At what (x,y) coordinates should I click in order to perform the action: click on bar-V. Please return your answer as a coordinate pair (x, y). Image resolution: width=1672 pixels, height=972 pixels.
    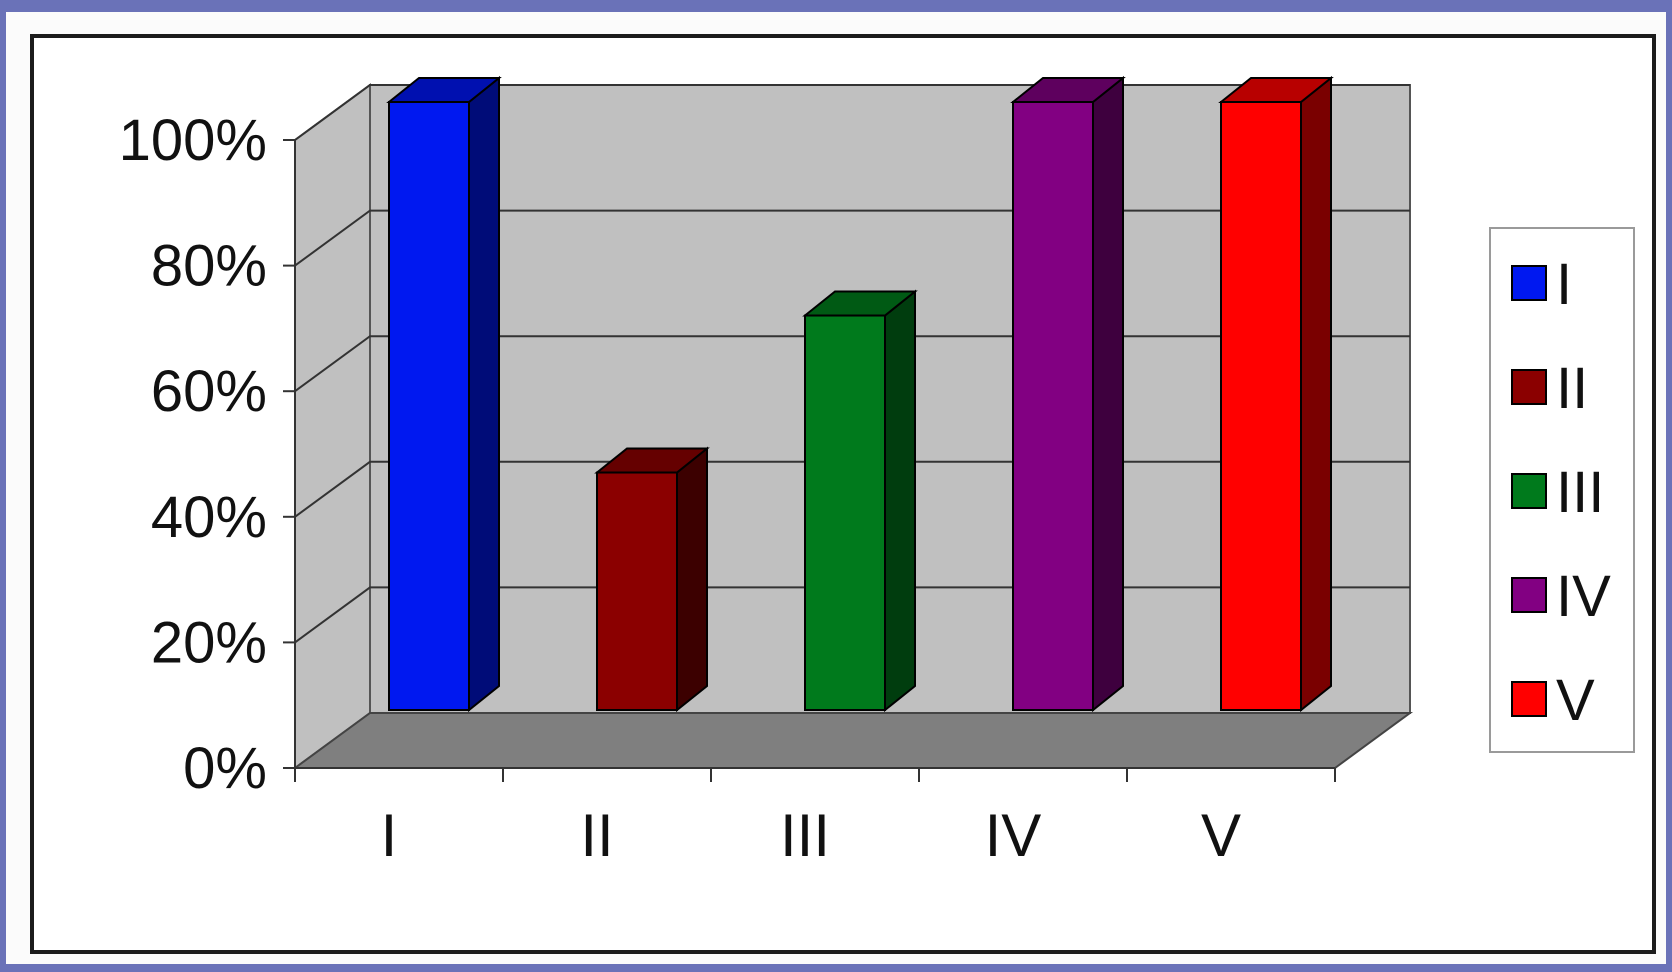
    Looking at the image, I should click on (1276, 394).